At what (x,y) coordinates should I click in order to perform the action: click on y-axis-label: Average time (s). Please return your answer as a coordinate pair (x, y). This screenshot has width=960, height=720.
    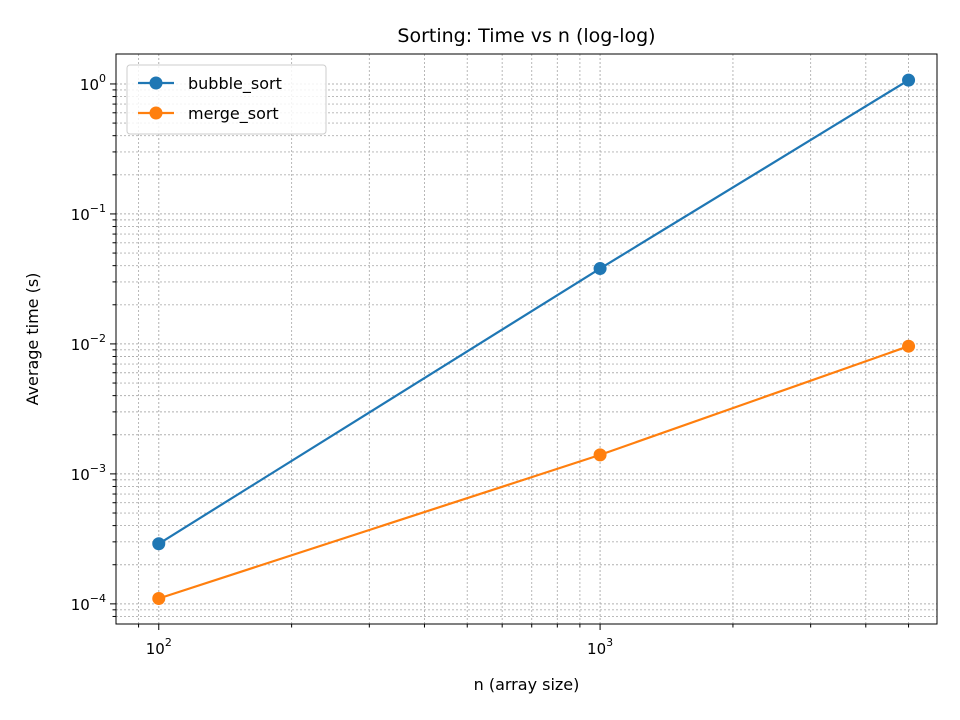
    Looking at the image, I should click on (32, 339).